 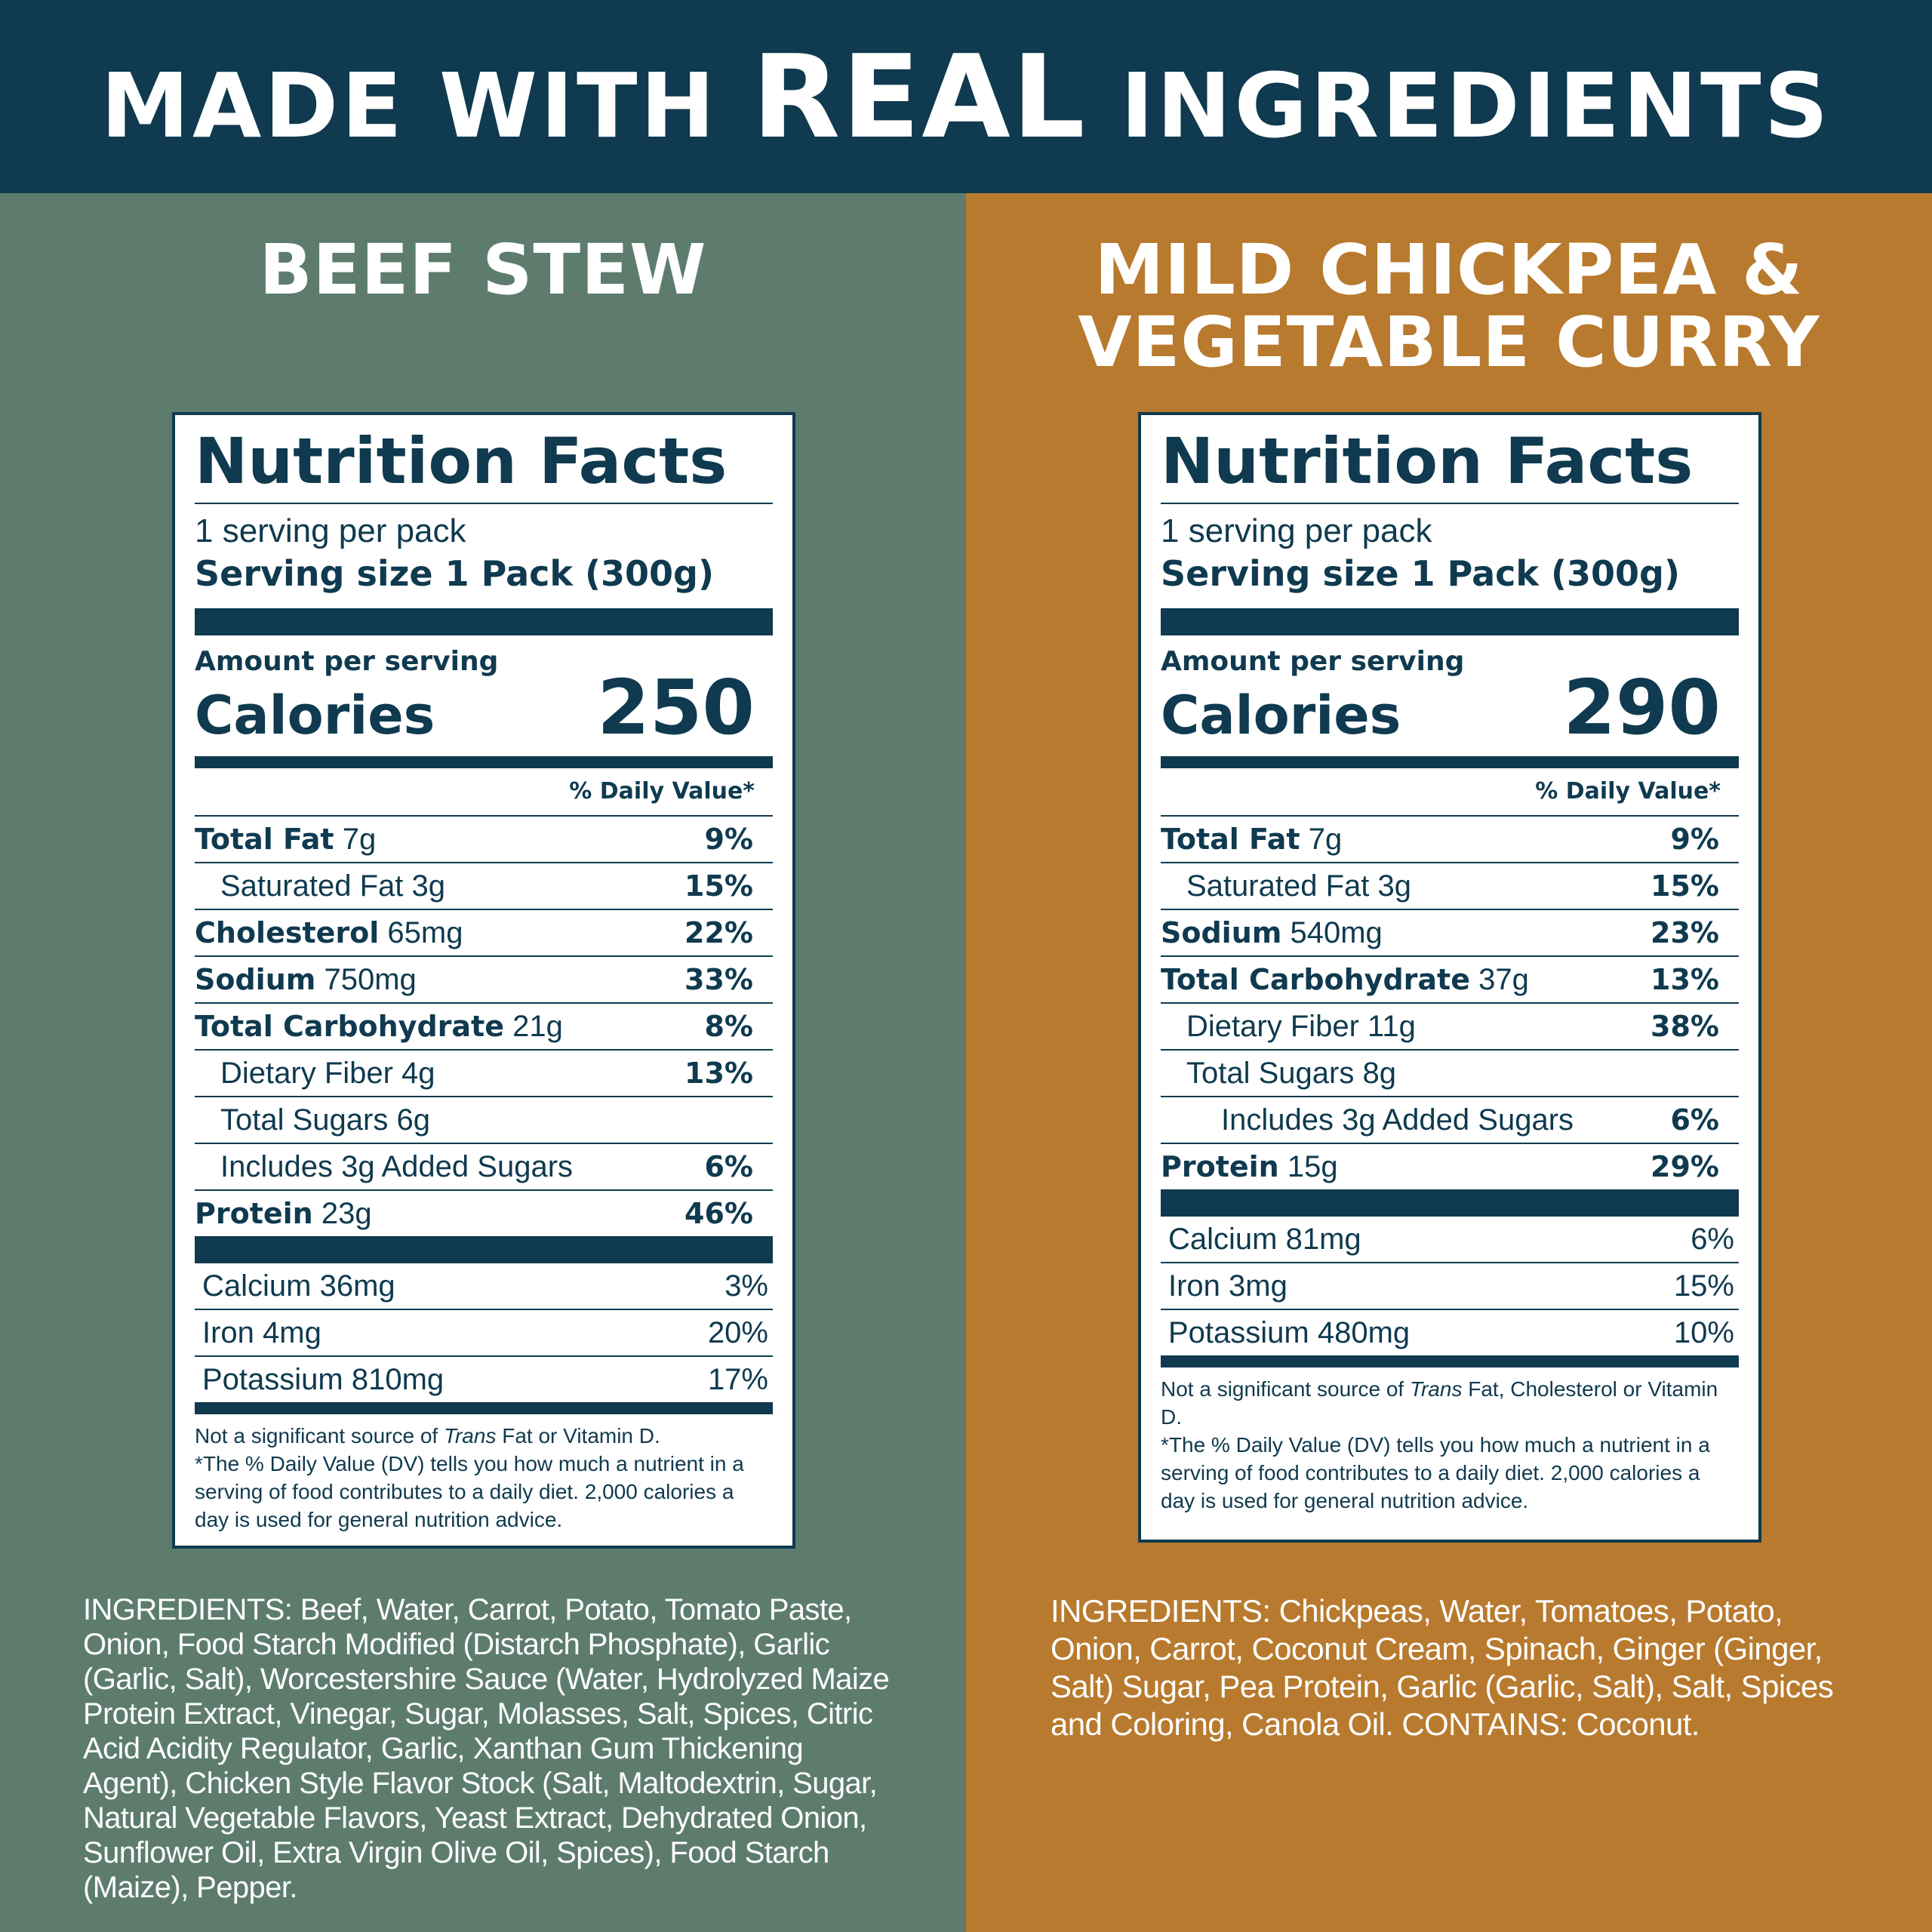 What do you see at coordinates (919, 96) in the screenshot?
I see `banner-strong: REAL` at bounding box center [919, 96].